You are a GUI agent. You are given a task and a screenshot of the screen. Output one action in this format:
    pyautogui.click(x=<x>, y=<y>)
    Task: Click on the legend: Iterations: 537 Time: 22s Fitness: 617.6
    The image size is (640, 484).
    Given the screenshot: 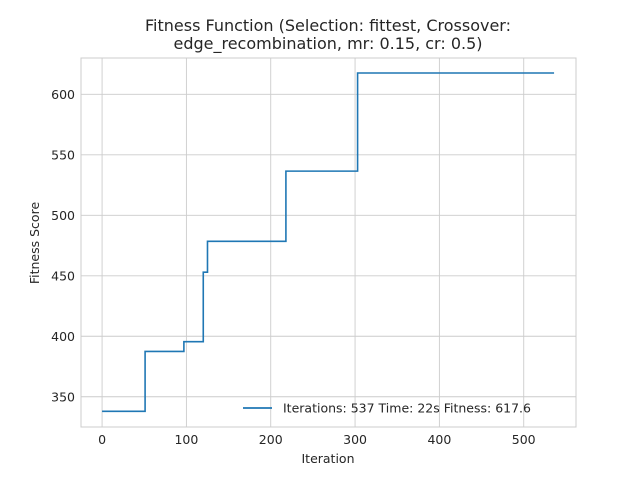 What is the action you would take?
    pyautogui.click(x=387, y=408)
    